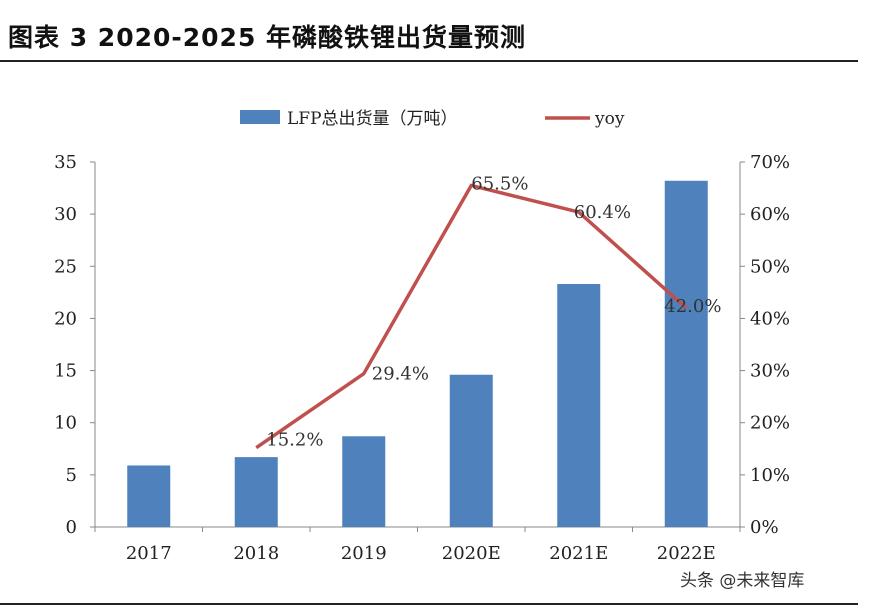 The image size is (870, 608). I want to click on left-tick-label: 15, so click(65, 371).